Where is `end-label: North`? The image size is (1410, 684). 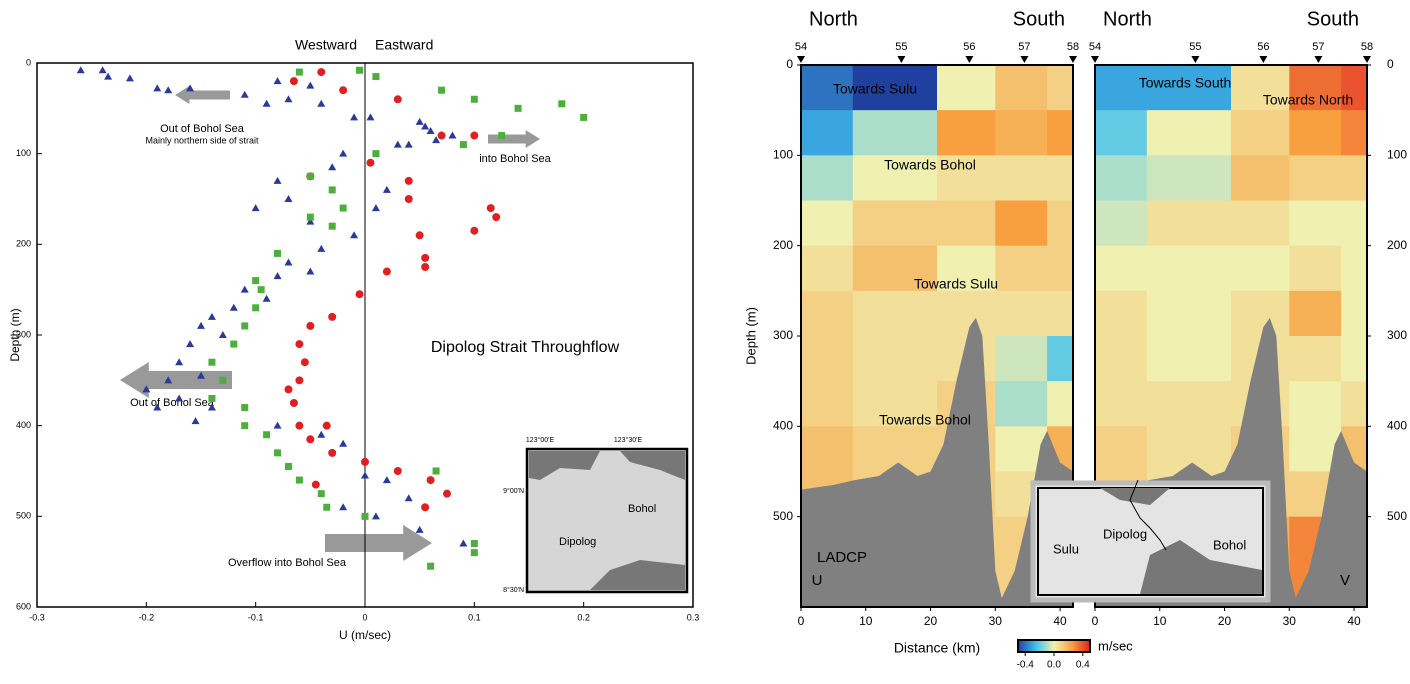
end-label: North is located at coordinates (833, 19).